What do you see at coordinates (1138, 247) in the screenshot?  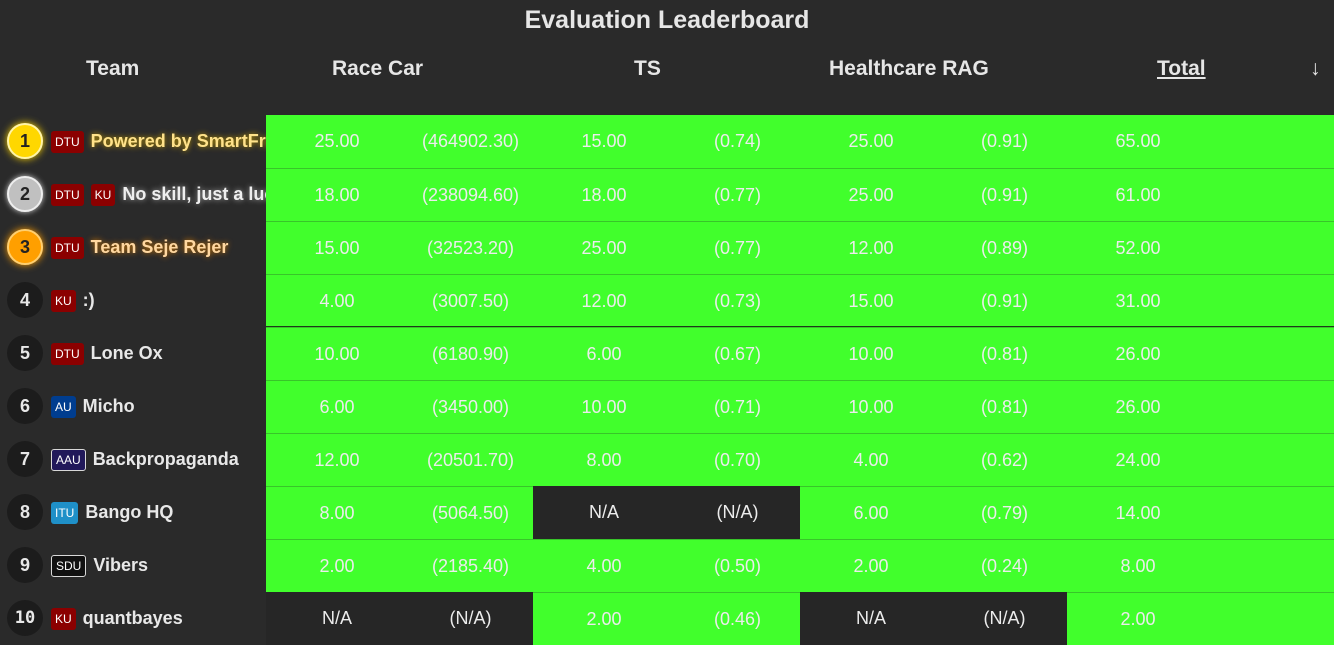 I see `cell-total: 52.00` at bounding box center [1138, 247].